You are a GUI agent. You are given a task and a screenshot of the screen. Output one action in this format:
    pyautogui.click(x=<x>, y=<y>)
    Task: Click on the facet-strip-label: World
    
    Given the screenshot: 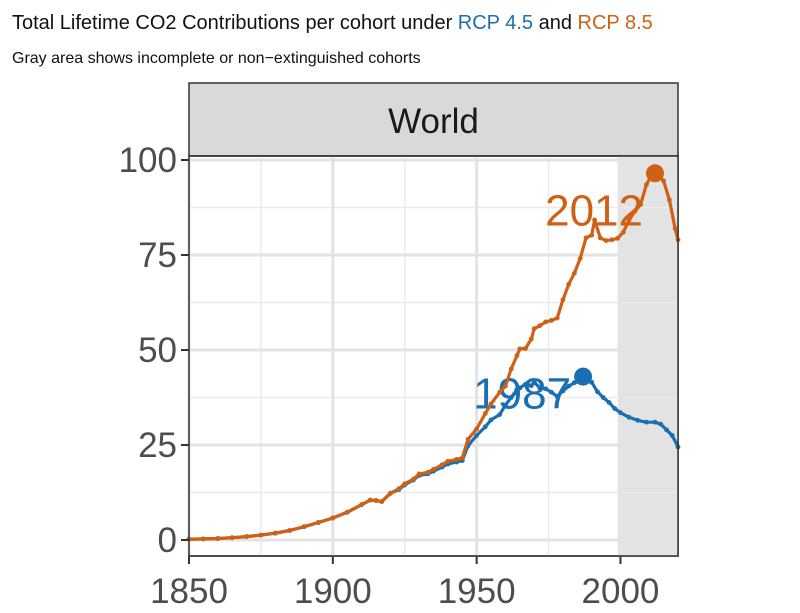 What is the action you would take?
    pyautogui.click(x=433, y=121)
    